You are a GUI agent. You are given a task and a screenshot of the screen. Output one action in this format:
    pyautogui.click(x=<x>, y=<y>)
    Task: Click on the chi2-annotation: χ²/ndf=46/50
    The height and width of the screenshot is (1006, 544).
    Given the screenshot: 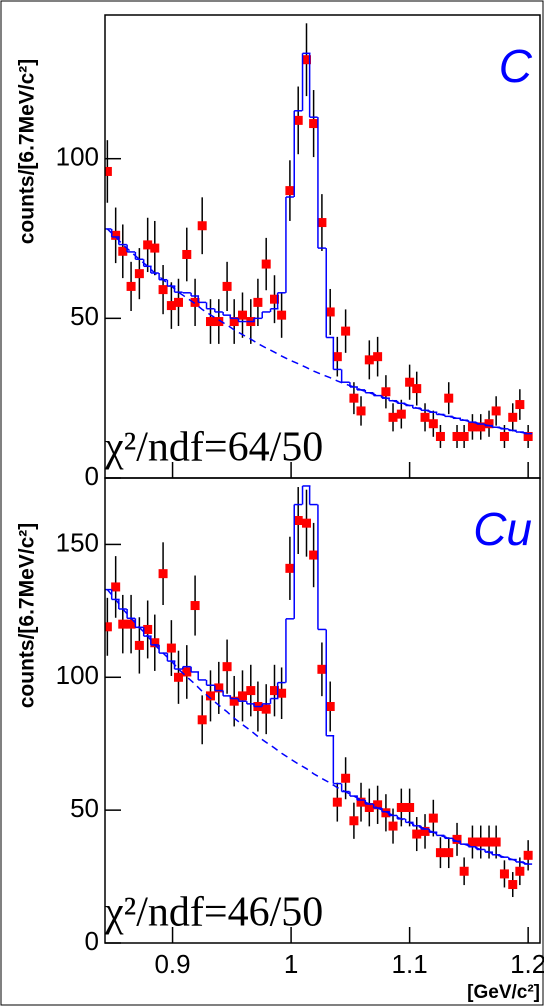 What is the action you would take?
    pyautogui.click(x=213, y=913)
    